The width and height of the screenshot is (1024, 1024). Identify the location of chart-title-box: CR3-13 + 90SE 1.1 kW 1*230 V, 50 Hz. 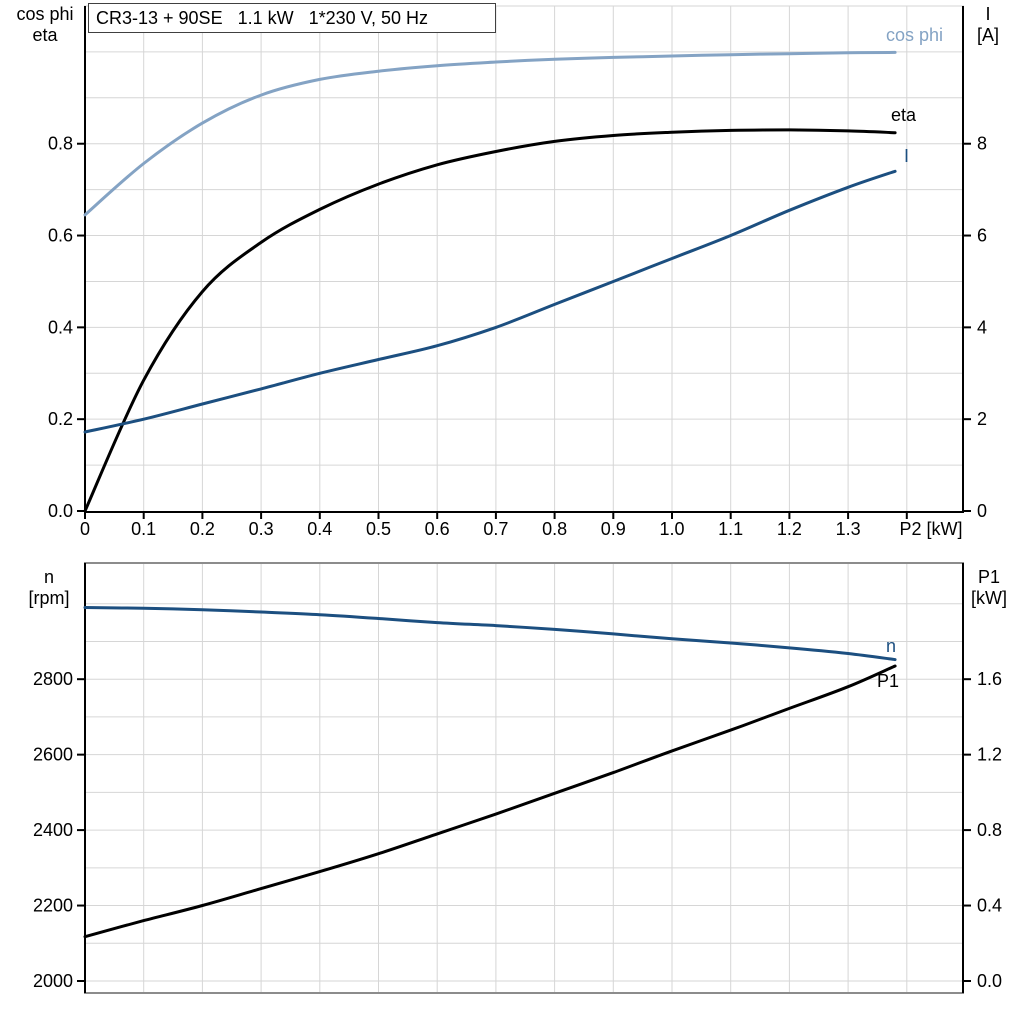
(292, 18).